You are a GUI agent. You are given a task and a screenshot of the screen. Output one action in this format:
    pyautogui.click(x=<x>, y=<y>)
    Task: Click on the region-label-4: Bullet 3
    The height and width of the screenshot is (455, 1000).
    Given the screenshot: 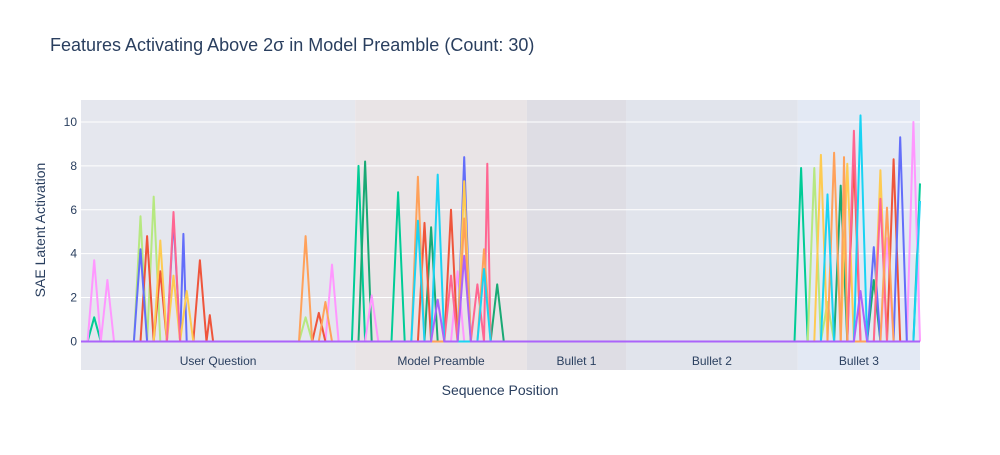 What is the action you would take?
    pyautogui.click(x=859, y=361)
    